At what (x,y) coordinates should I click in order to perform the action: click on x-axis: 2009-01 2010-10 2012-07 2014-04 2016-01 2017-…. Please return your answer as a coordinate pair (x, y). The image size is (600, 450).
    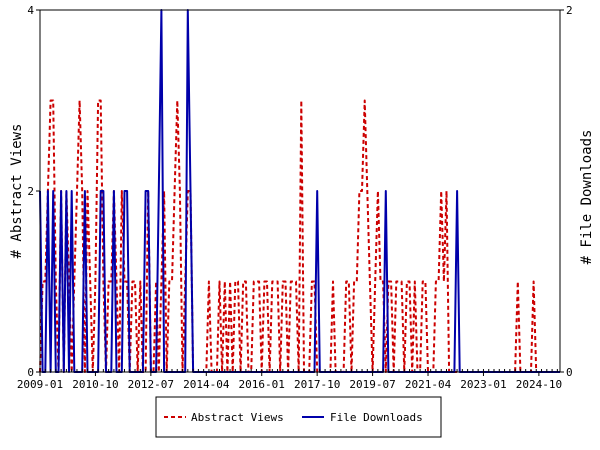
    Looking at the image, I should click on (289, 380).